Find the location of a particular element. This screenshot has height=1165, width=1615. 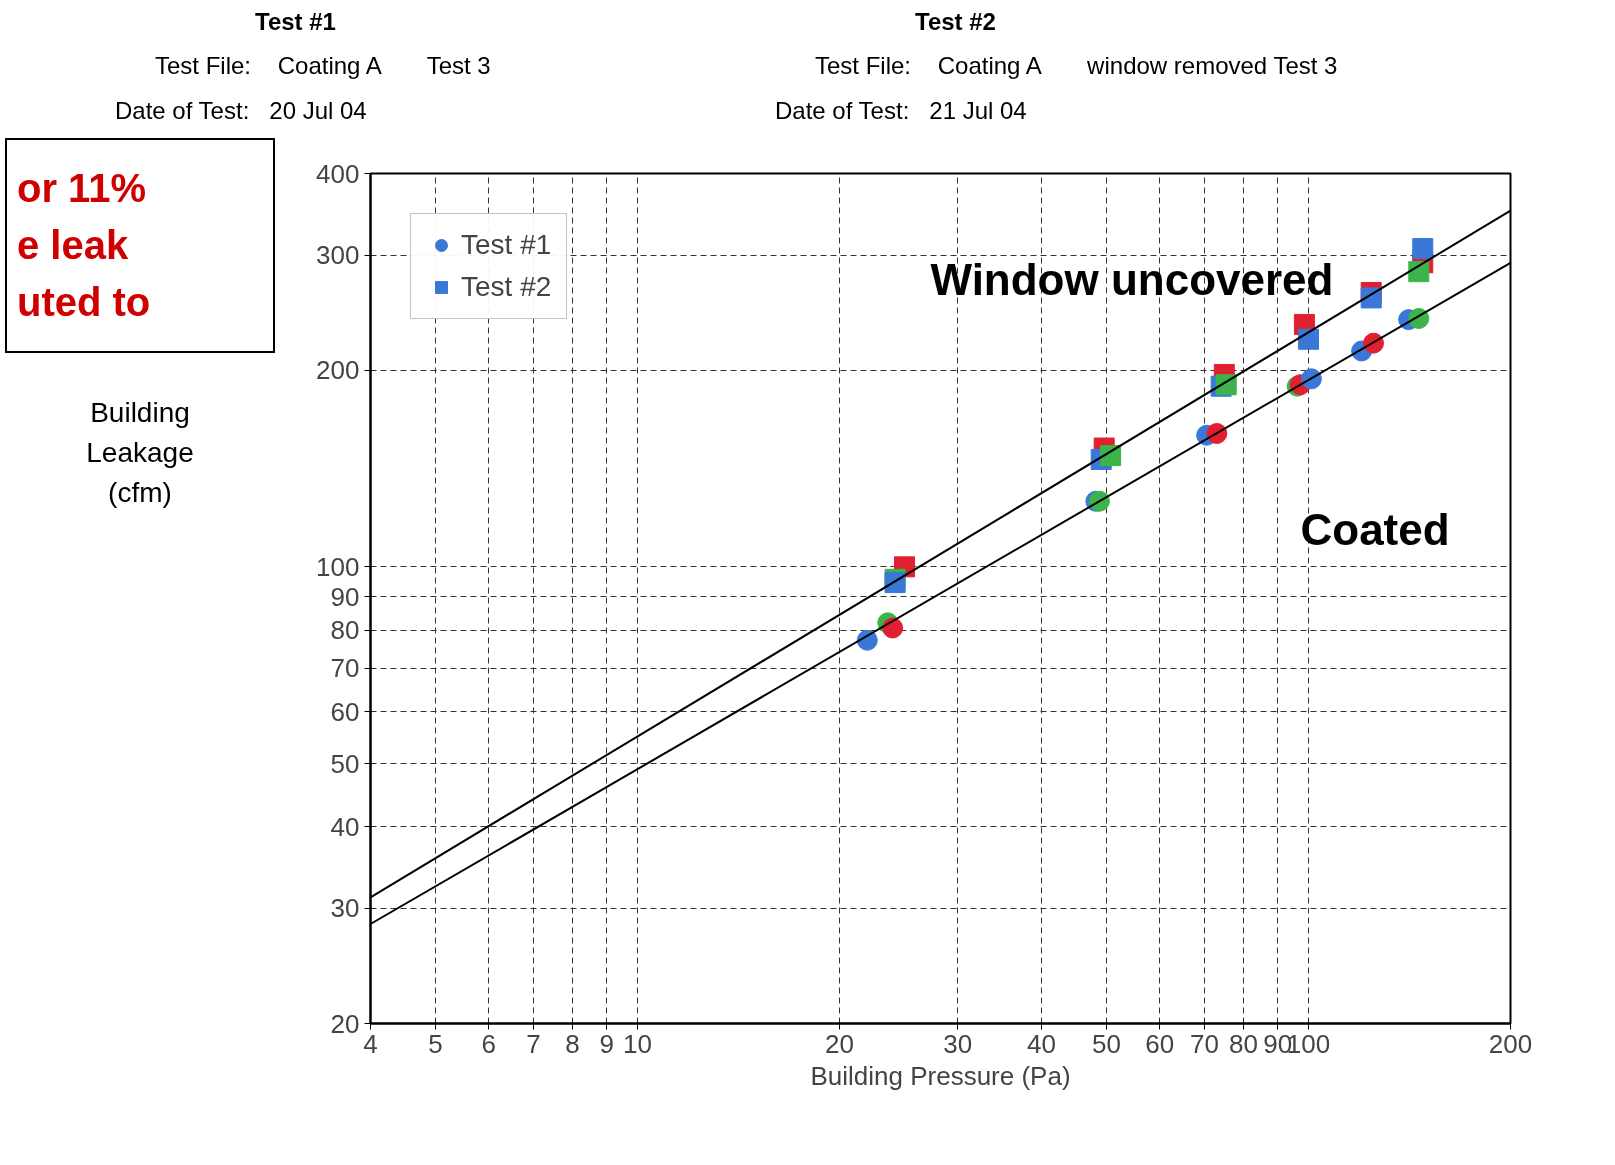

annotation: Coated is located at coordinates (1375, 529).